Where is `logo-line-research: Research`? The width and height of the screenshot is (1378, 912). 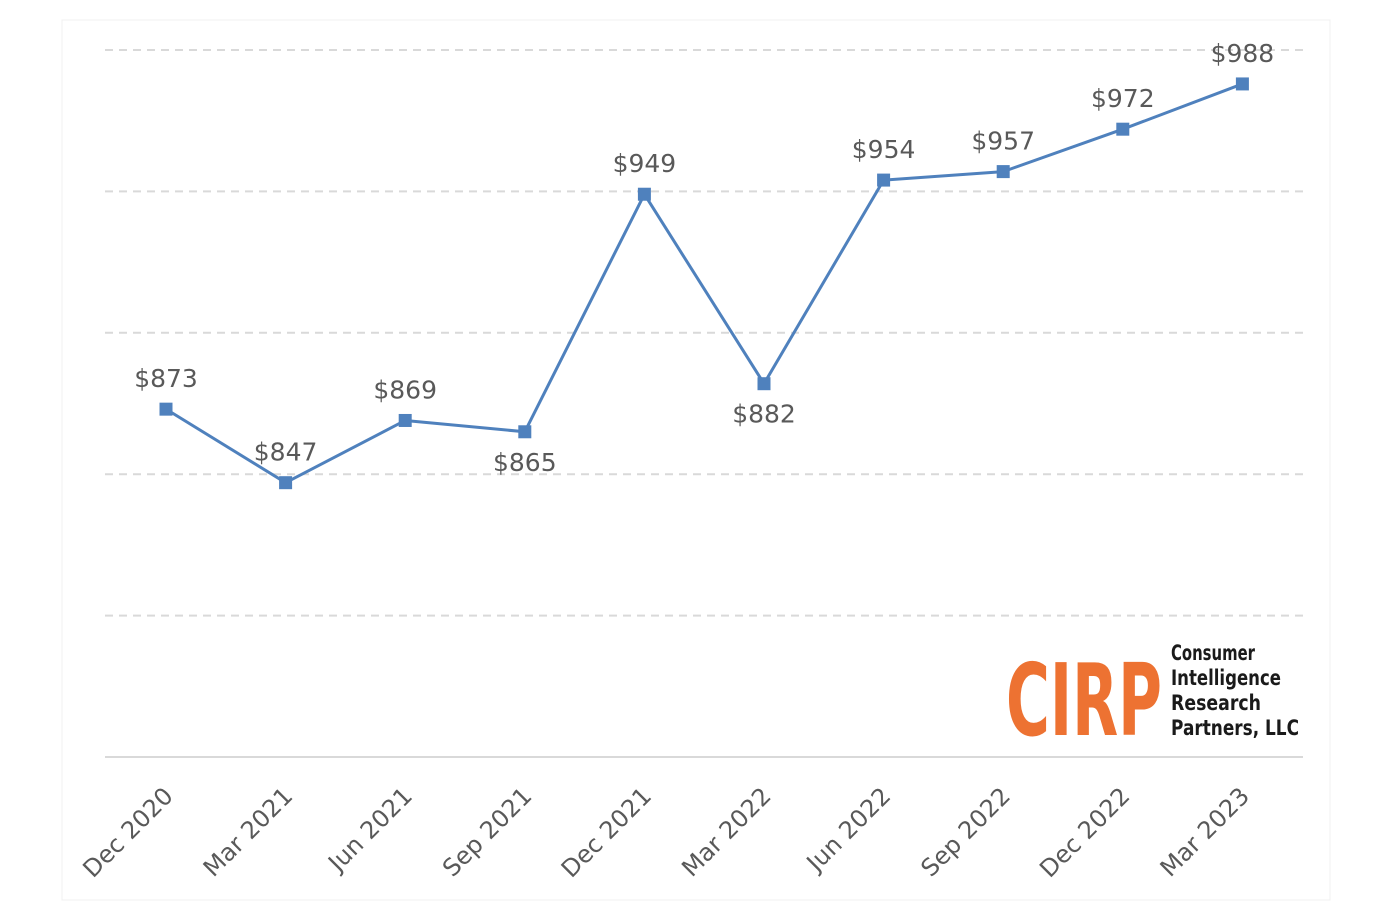 logo-line-research: Research is located at coordinates (1216, 703).